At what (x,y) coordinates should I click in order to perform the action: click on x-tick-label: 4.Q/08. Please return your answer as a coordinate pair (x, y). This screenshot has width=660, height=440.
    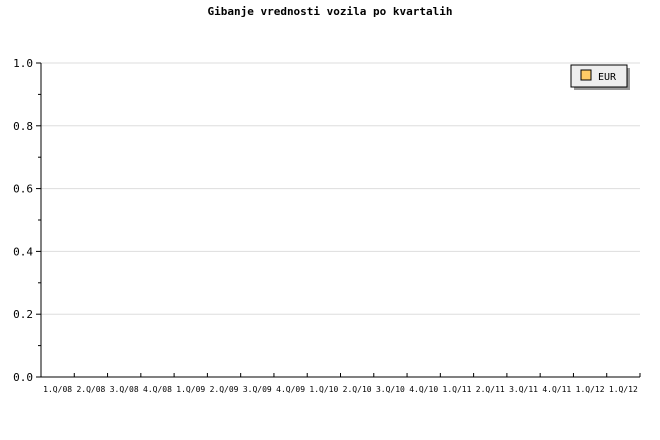
    Looking at the image, I should click on (157, 389).